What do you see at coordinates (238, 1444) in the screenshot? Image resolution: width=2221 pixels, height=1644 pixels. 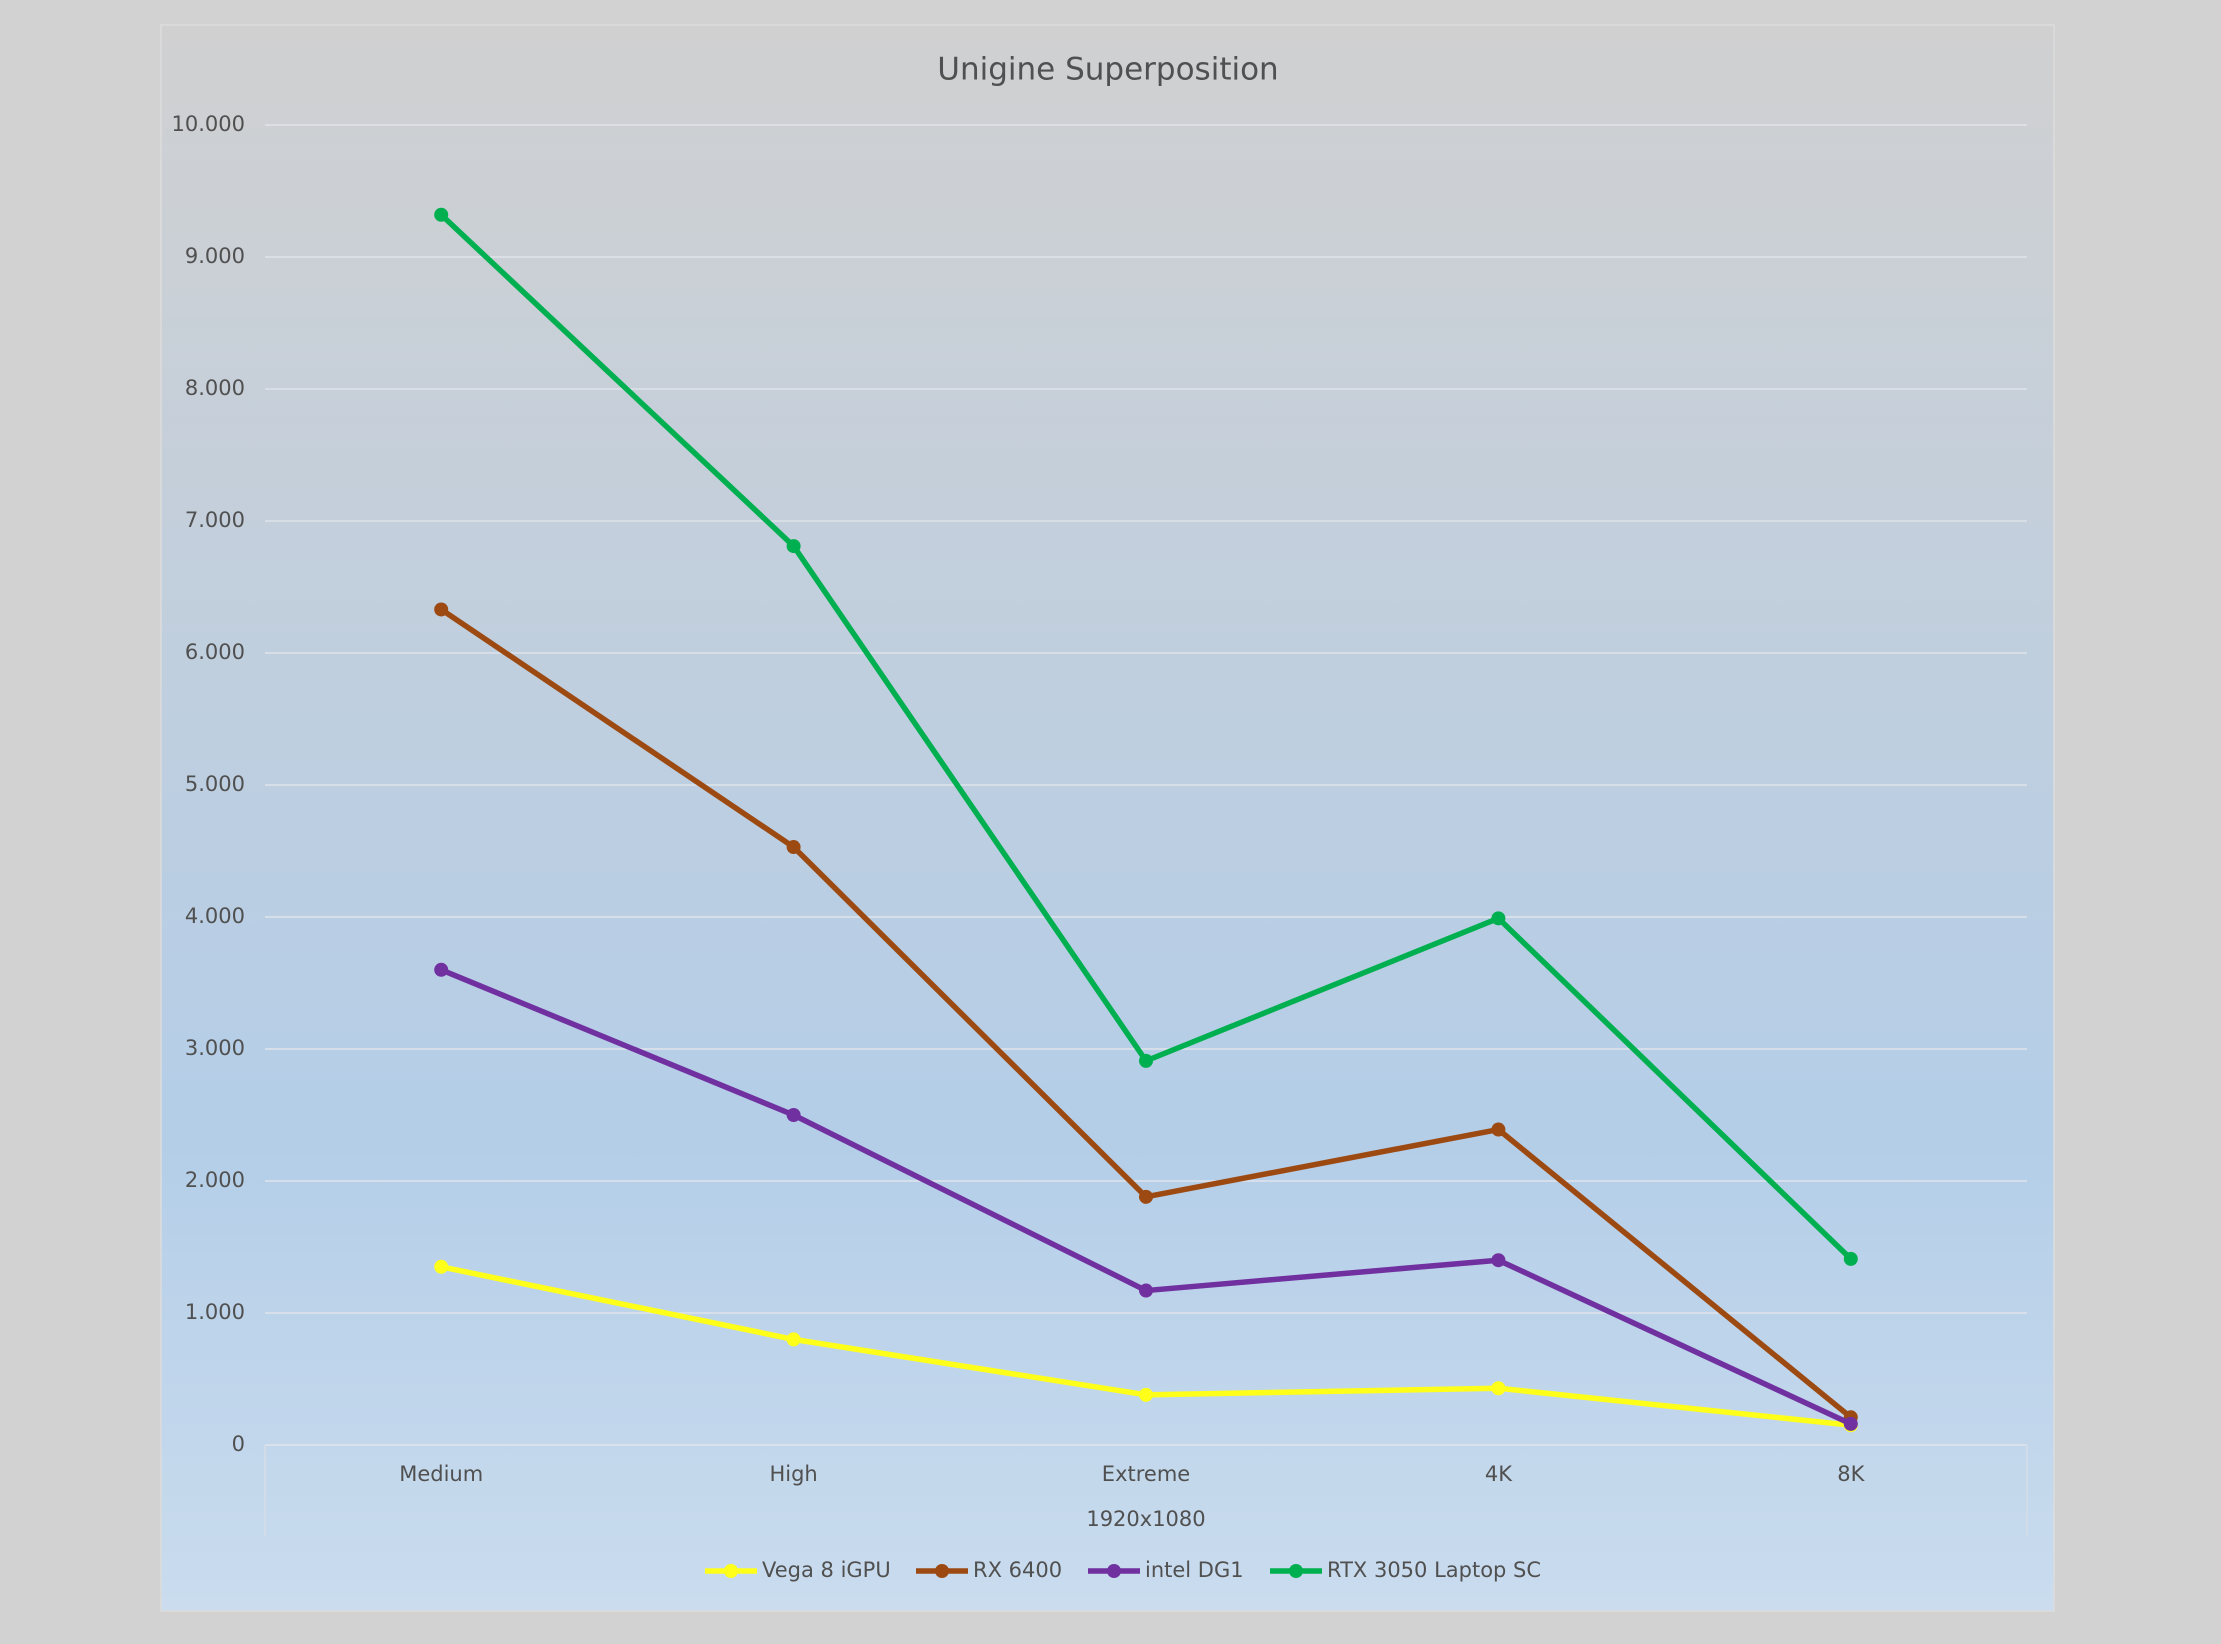 I see `y-tick-label: 0` at bounding box center [238, 1444].